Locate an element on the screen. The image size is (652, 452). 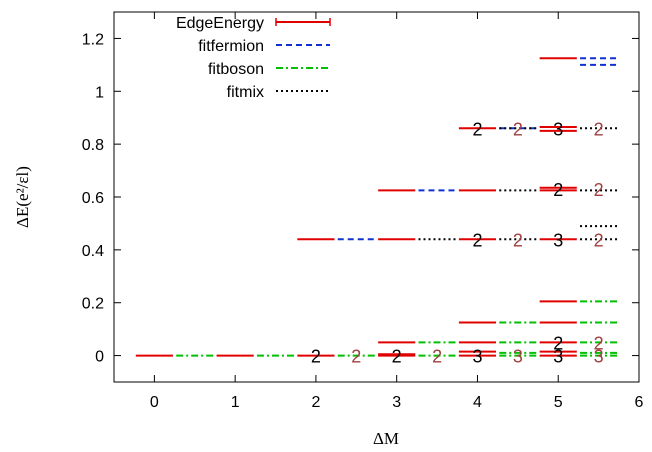
y-tick-label: 1.2 is located at coordinates (93, 39).